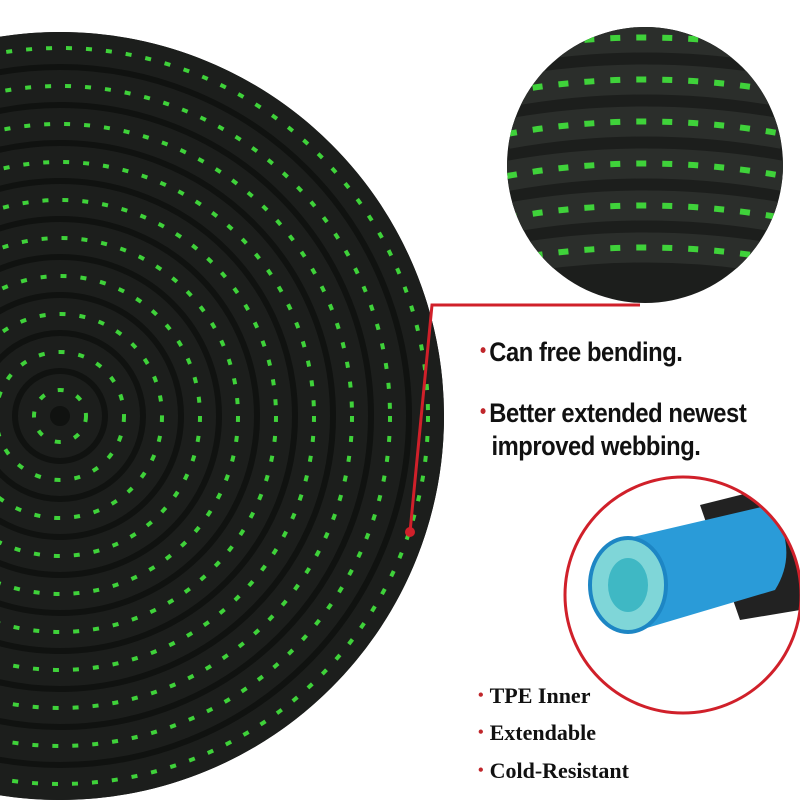 Image resolution: width=800 pixels, height=800 pixels. Describe the element at coordinates (410, 532) in the screenshot. I see `callout-dot` at that location.